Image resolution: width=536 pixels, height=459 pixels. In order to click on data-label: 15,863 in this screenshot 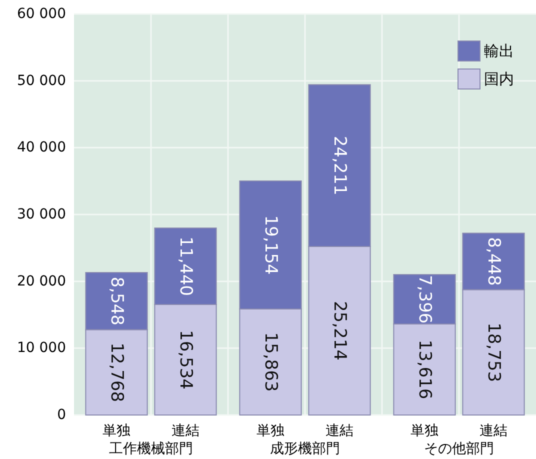, I will do `click(270, 362)`.